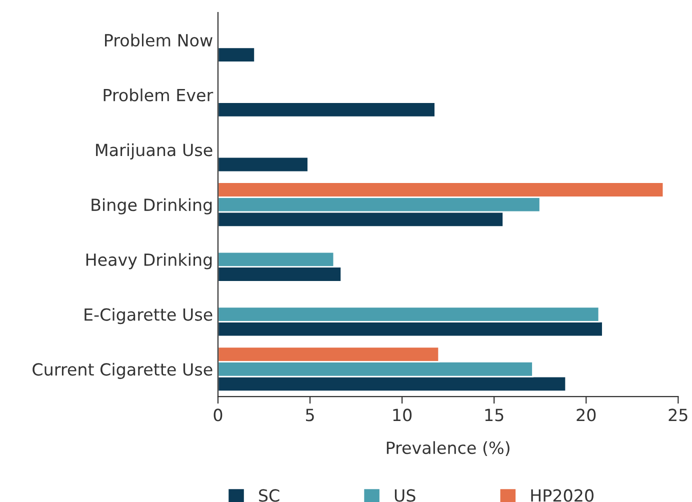 This screenshot has width=692, height=502. What do you see at coordinates (310, 415) in the screenshot?
I see `x-tick-label: 5` at bounding box center [310, 415].